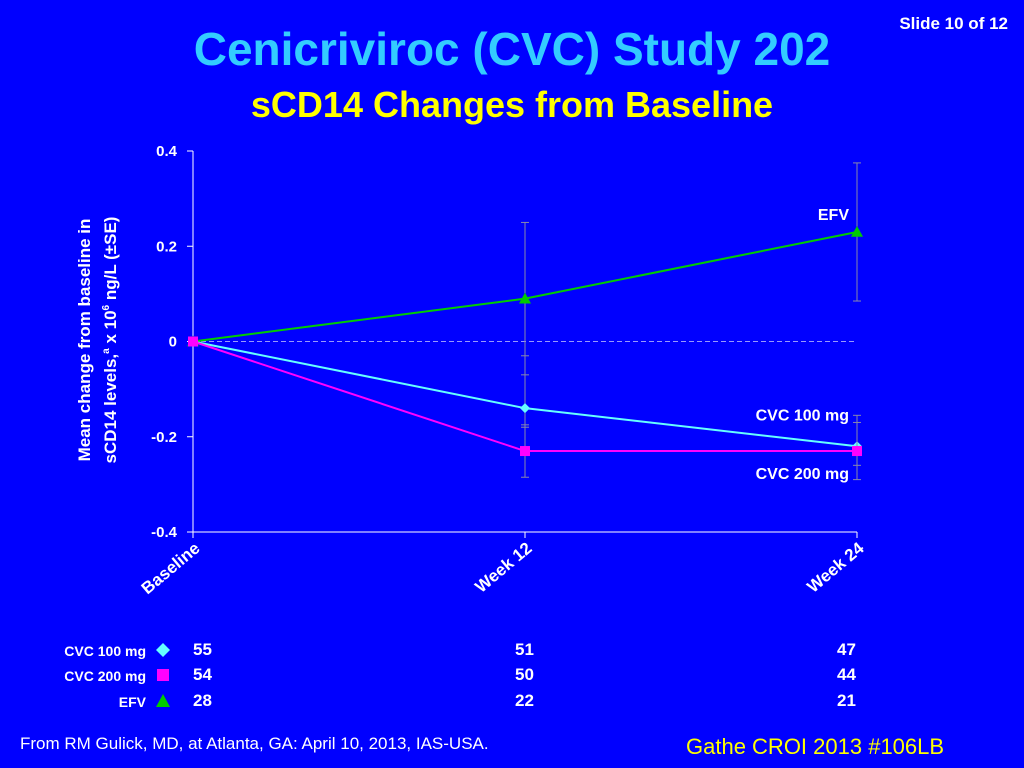 Image resolution: width=1024 pixels, height=768 pixels. Describe the element at coordinates (524, 674) in the screenshot. I see `table-value-cvc-200-mg: 50` at that location.